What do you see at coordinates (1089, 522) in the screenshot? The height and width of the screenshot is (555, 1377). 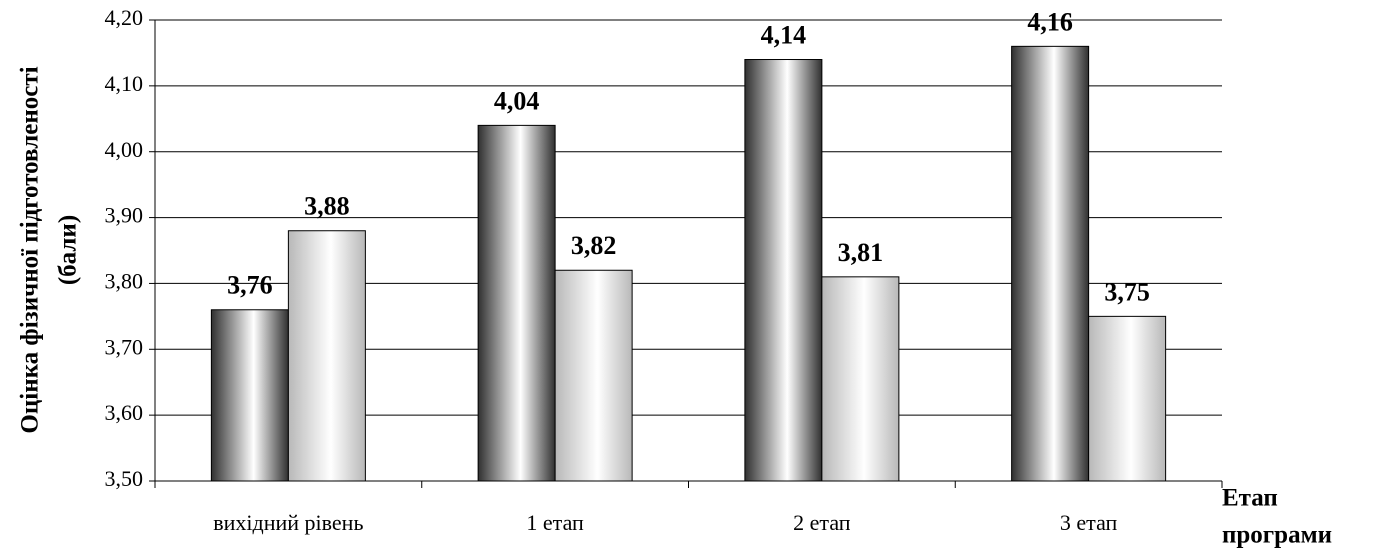 I see `x-tick-label: 3 етап` at bounding box center [1089, 522].